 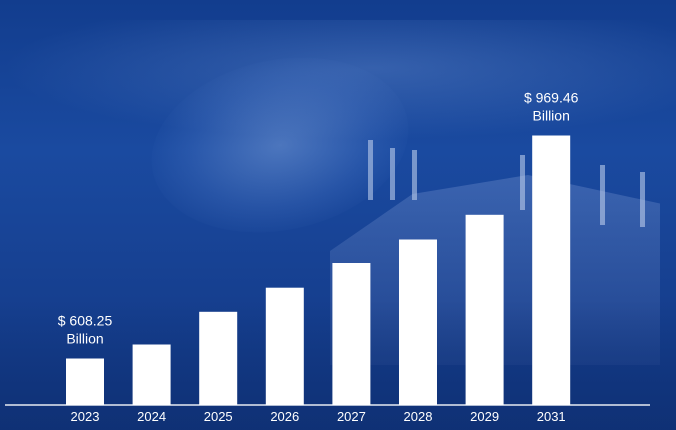 I want to click on bar-2031, so click(x=551, y=270).